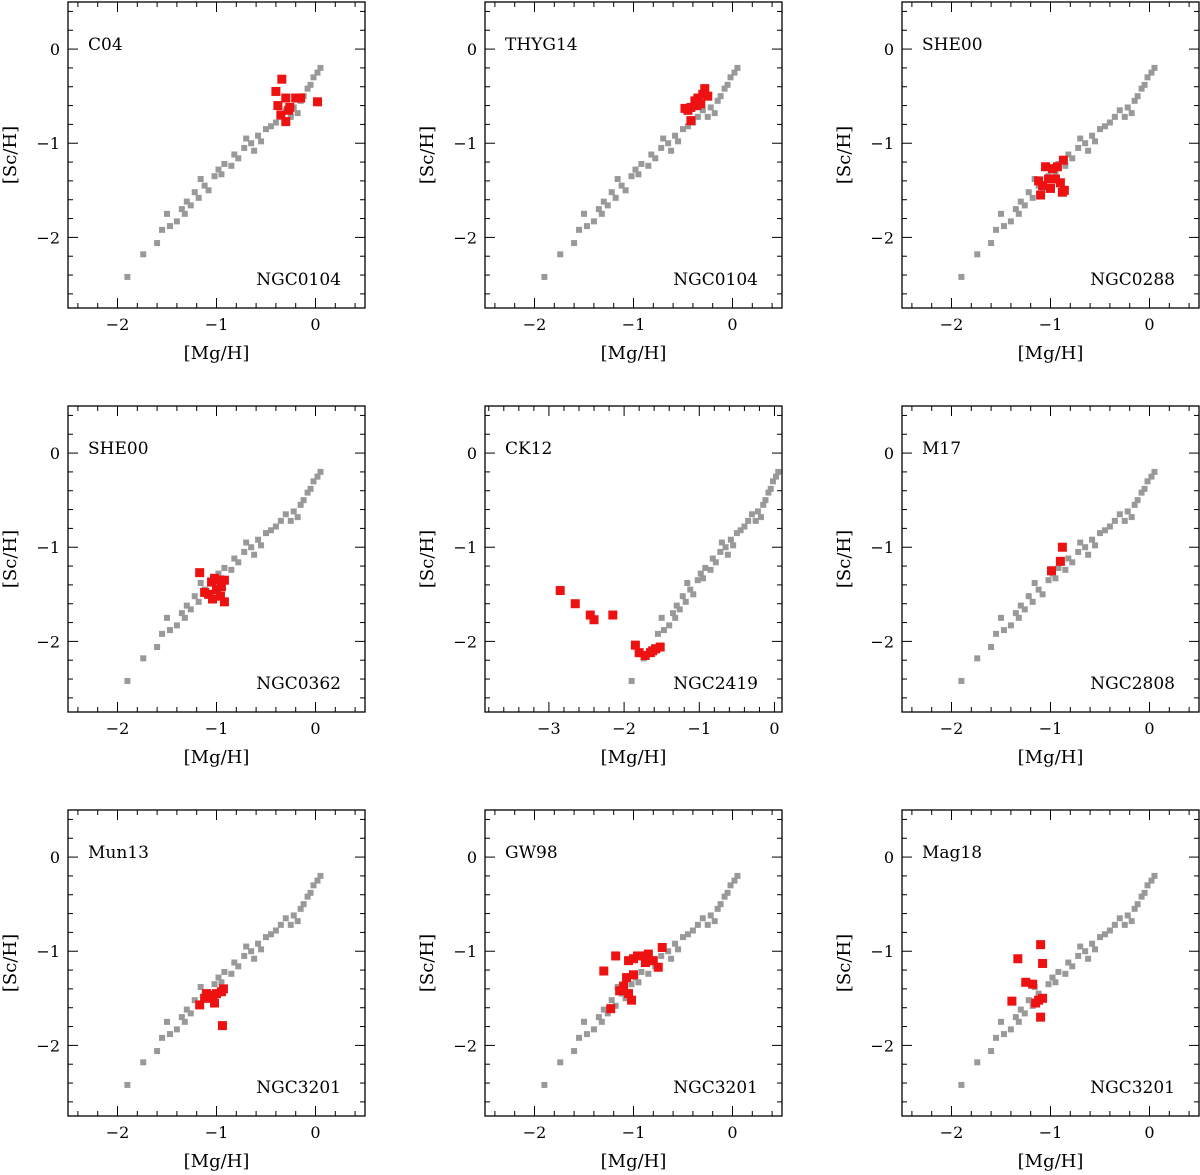 The image size is (1200, 1175). What do you see at coordinates (183, 990) in the screenshot?
I see `panel-7: −2 −1 0 −2 −1 0 [Mg/H] [Sc/H] Mun13 NGC3201` at bounding box center [183, 990].